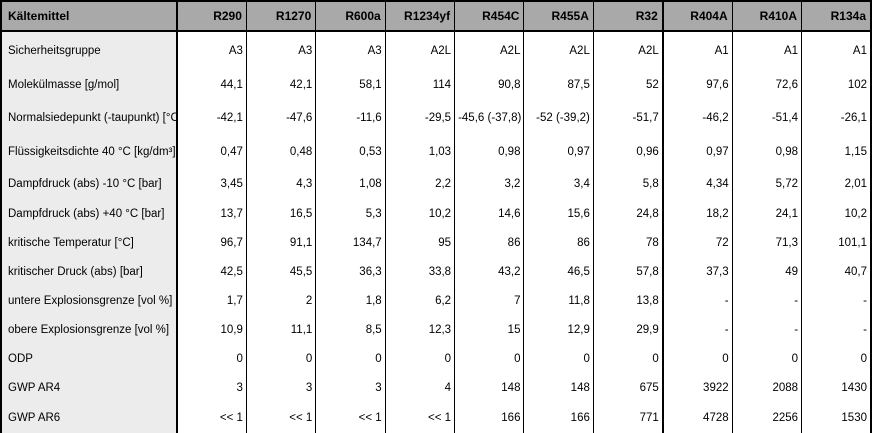 This screenshot has height=433, width=872. I want to click on cell-r404a: 4728, so click(697, 418).